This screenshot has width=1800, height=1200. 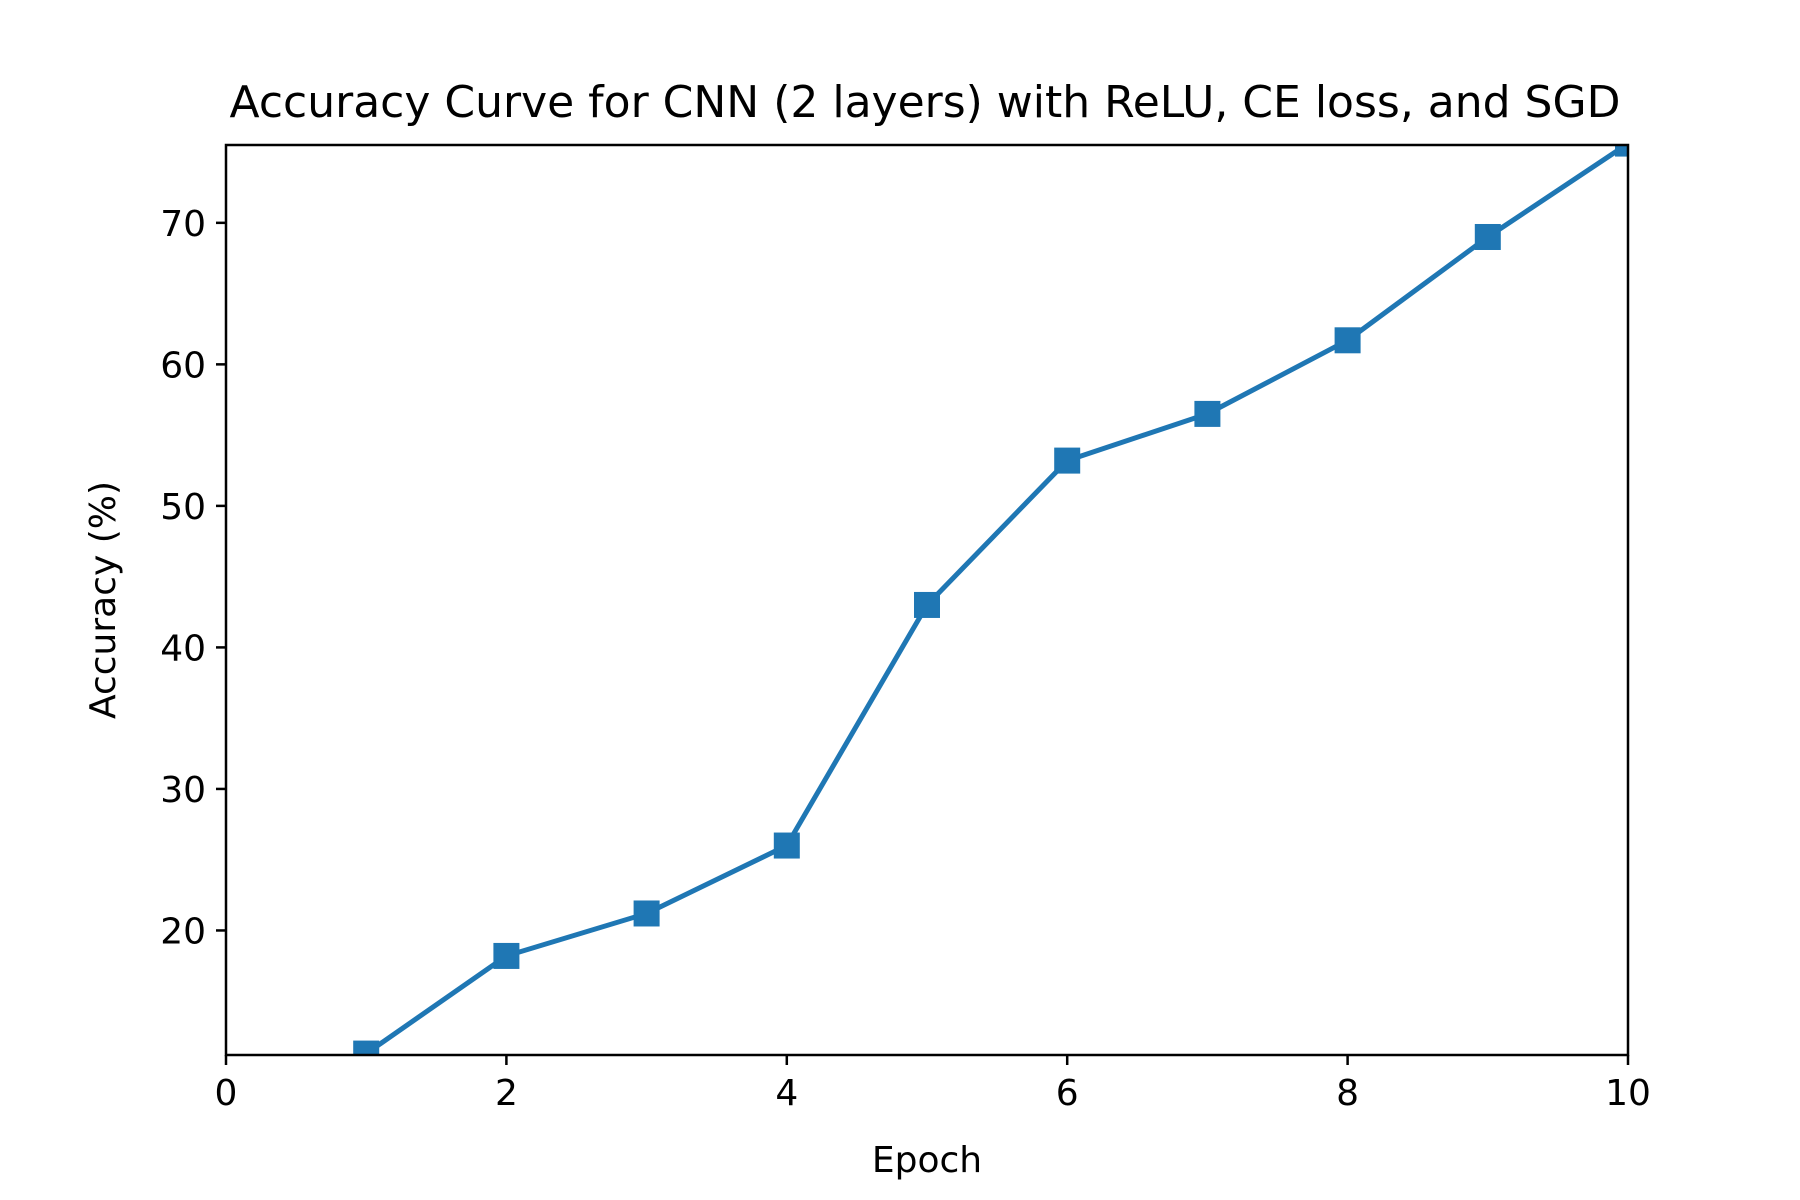 I want to click on x-tick-label: 4, so click(x=786, y=1093).